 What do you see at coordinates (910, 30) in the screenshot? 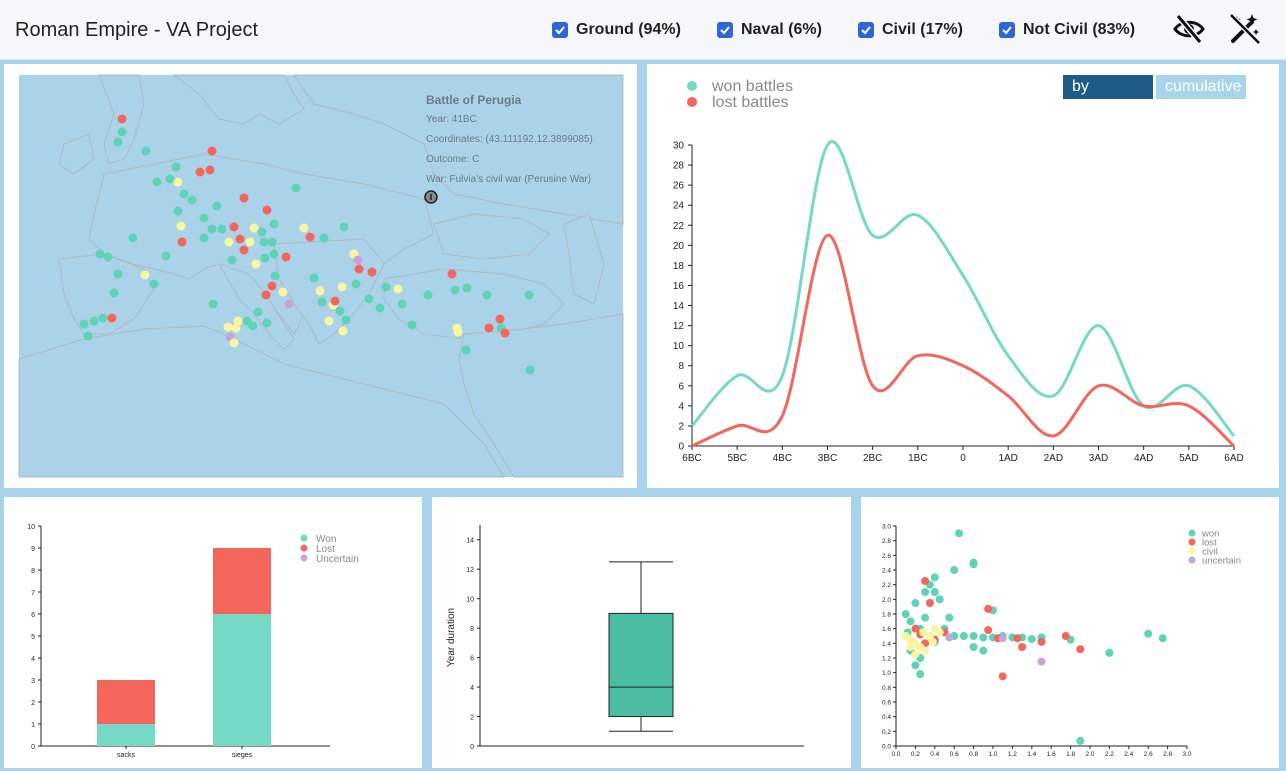
I see `filter-civil: Civil (17%)` at bounding box center [910, 30].